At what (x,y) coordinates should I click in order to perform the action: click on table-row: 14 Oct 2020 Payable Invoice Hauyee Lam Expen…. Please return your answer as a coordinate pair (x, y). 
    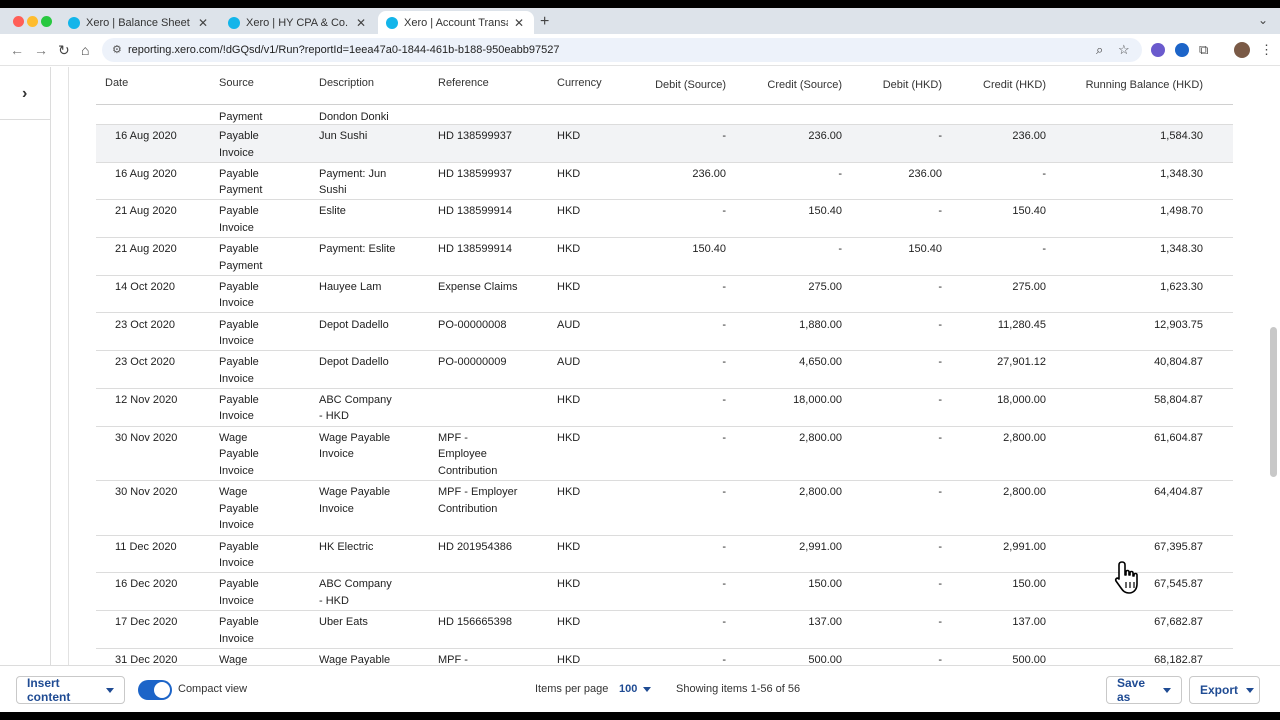
    Looking at the image, I should click on (664, 295).